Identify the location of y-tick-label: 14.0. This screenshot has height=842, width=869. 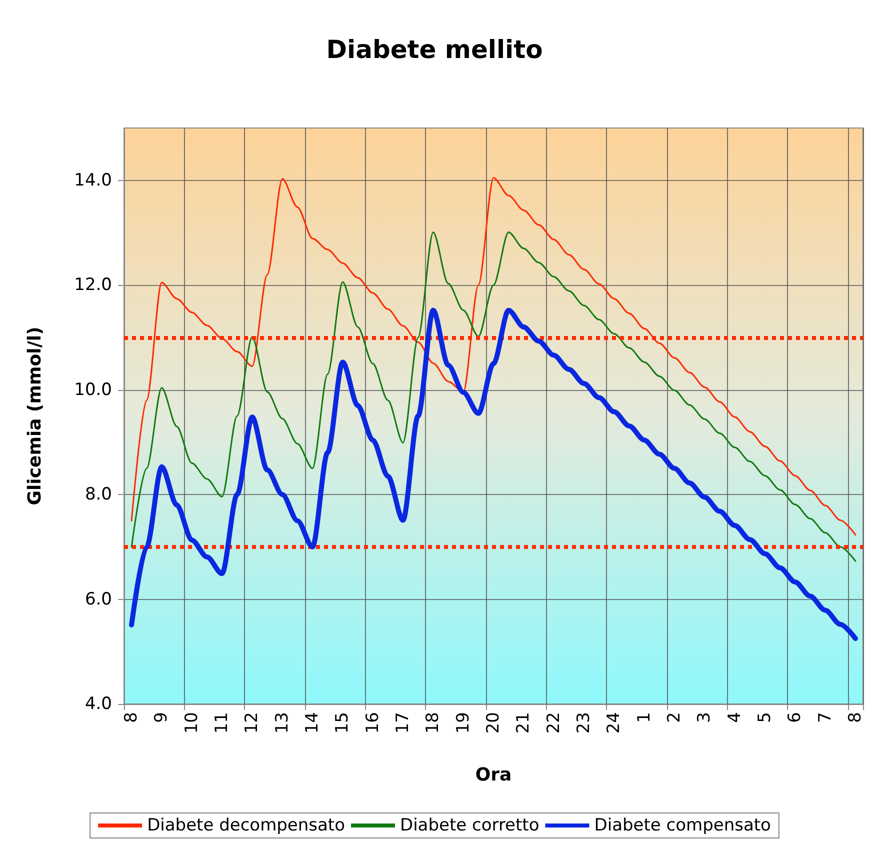
(93, 180).